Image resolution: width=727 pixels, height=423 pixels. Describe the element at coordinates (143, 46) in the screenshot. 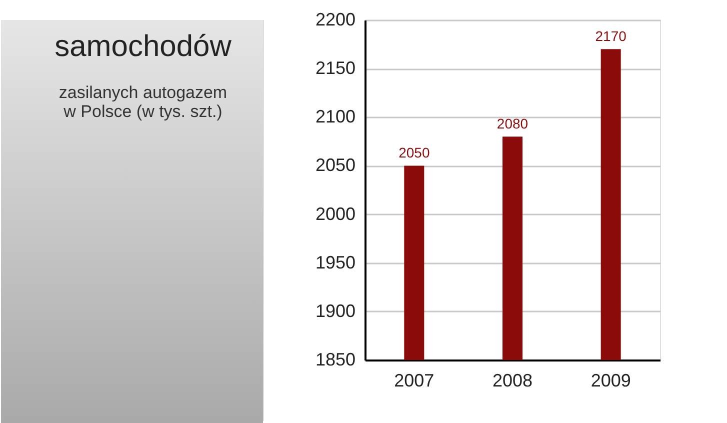

I see `chart-title: samochodów` at that location.